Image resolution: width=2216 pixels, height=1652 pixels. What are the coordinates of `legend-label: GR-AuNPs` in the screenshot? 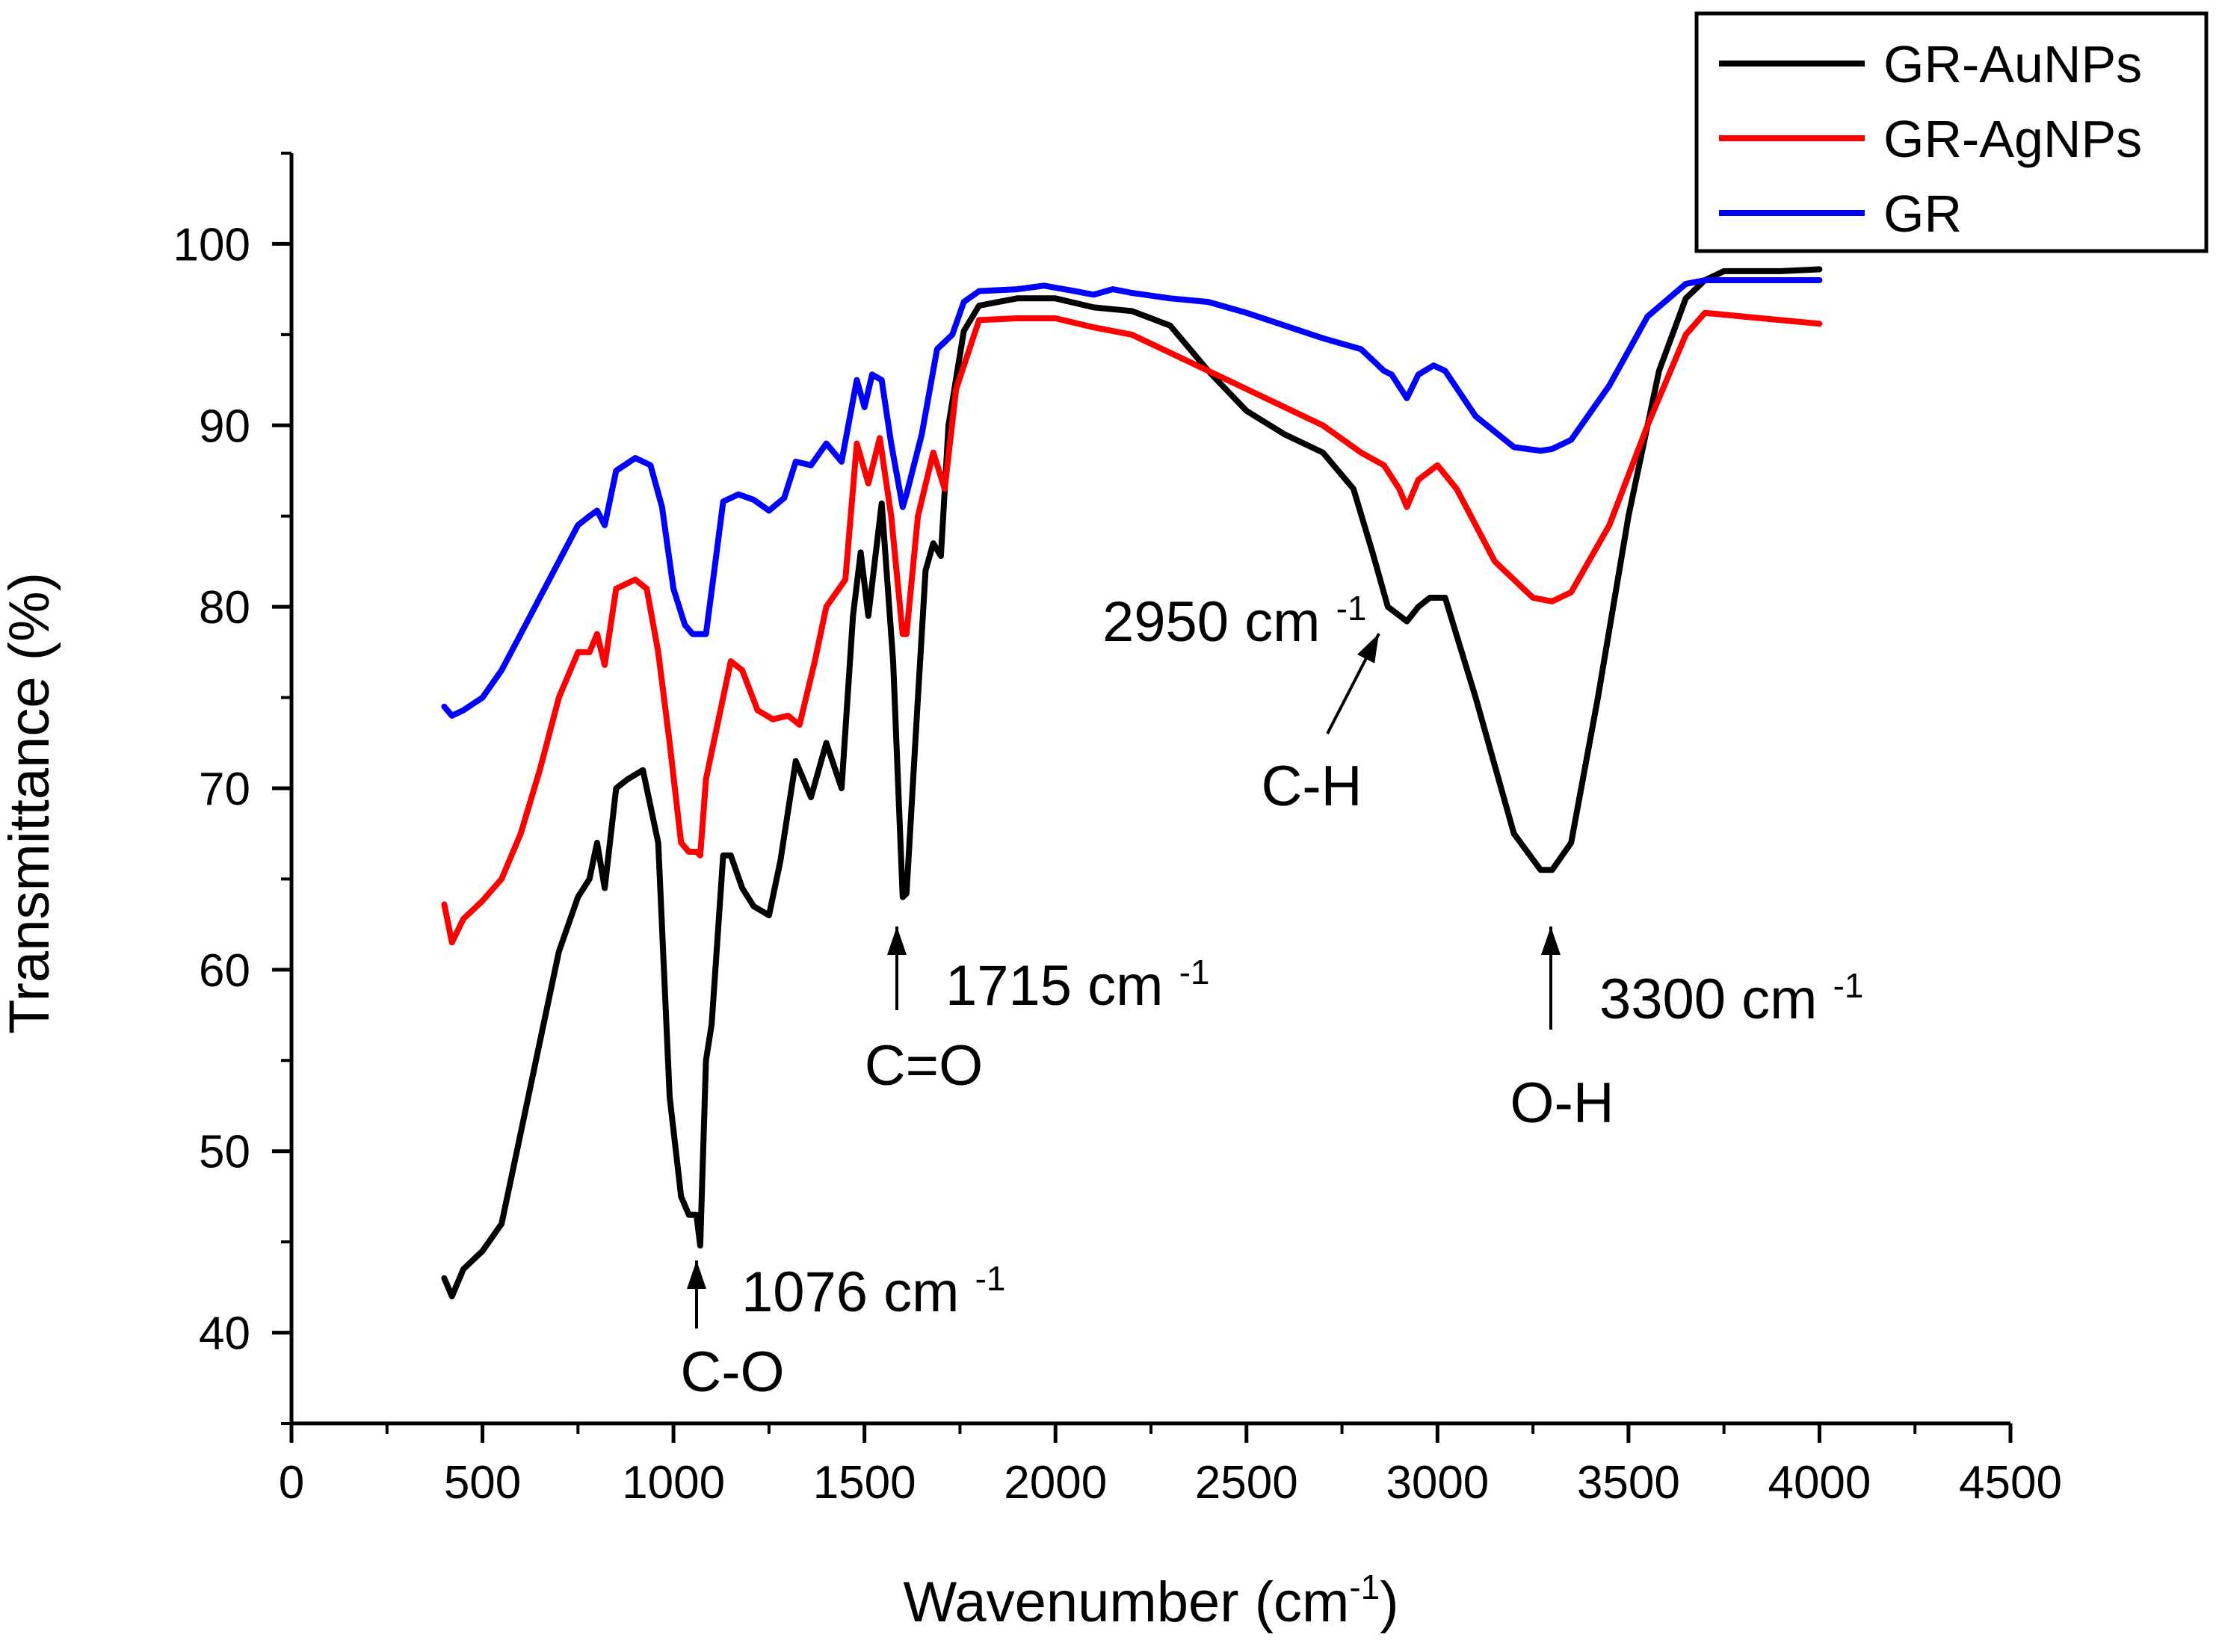 It's located at (2012, 64).